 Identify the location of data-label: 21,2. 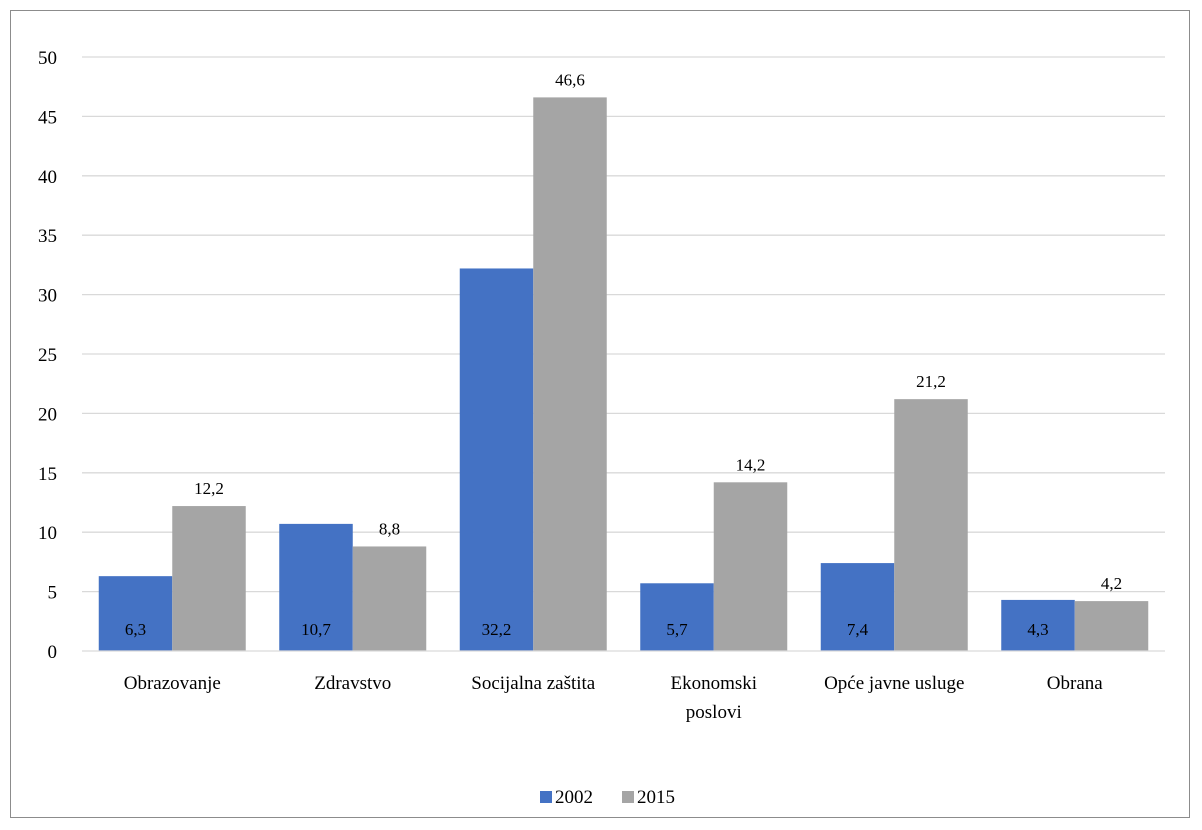
(931, 381).